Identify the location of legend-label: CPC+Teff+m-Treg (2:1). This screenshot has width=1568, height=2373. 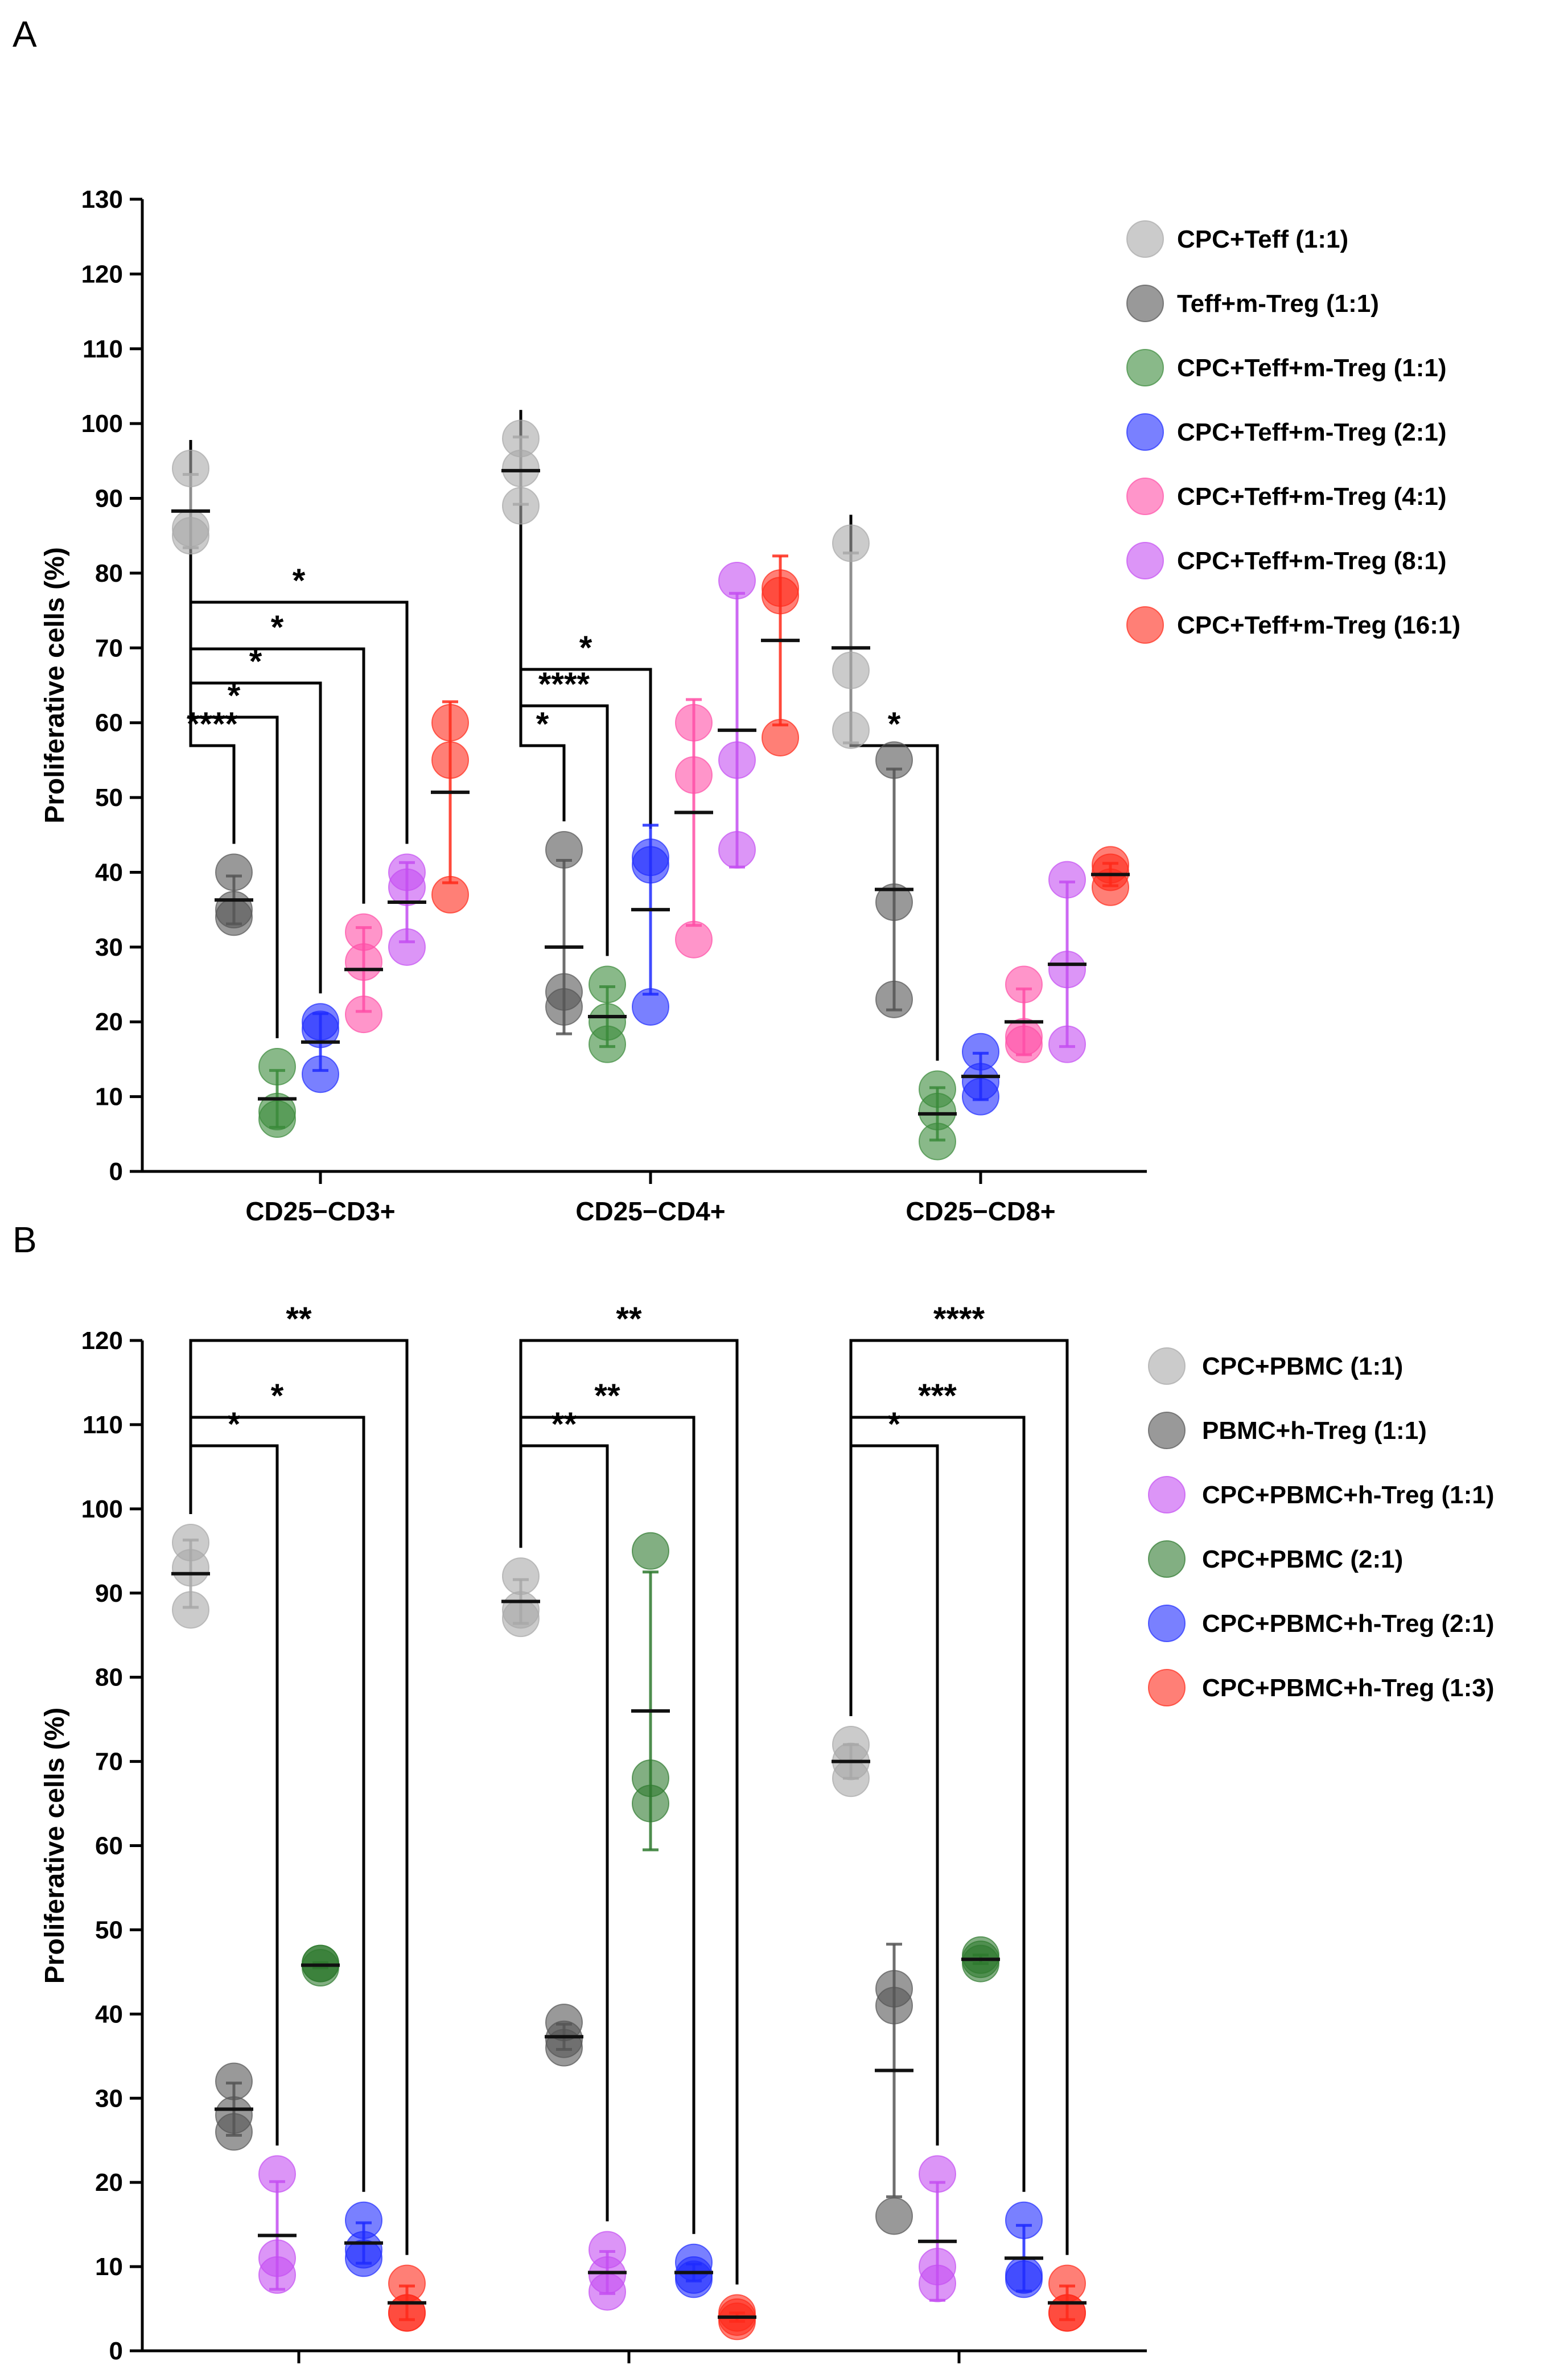
(1312, 432).